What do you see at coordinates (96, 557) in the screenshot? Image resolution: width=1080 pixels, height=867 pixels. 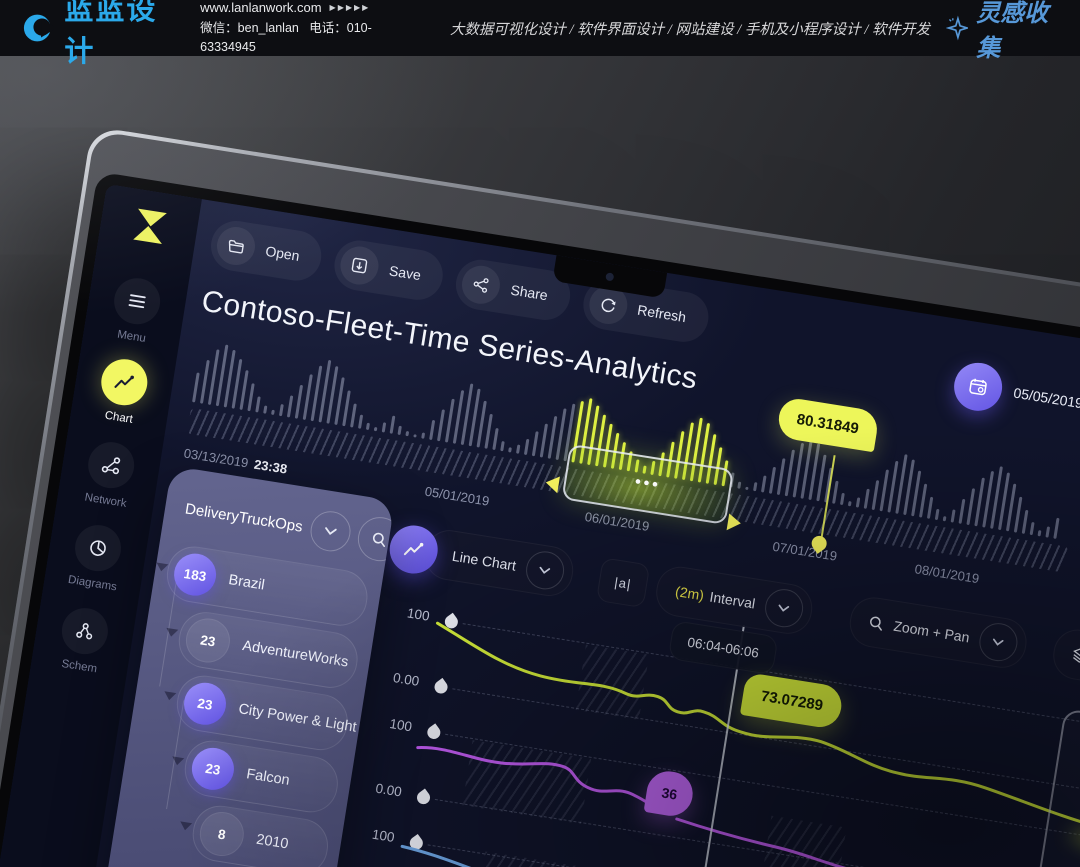 I see `sidebar-item-diagrams: Diagrams` at bounding box center [96, 557].